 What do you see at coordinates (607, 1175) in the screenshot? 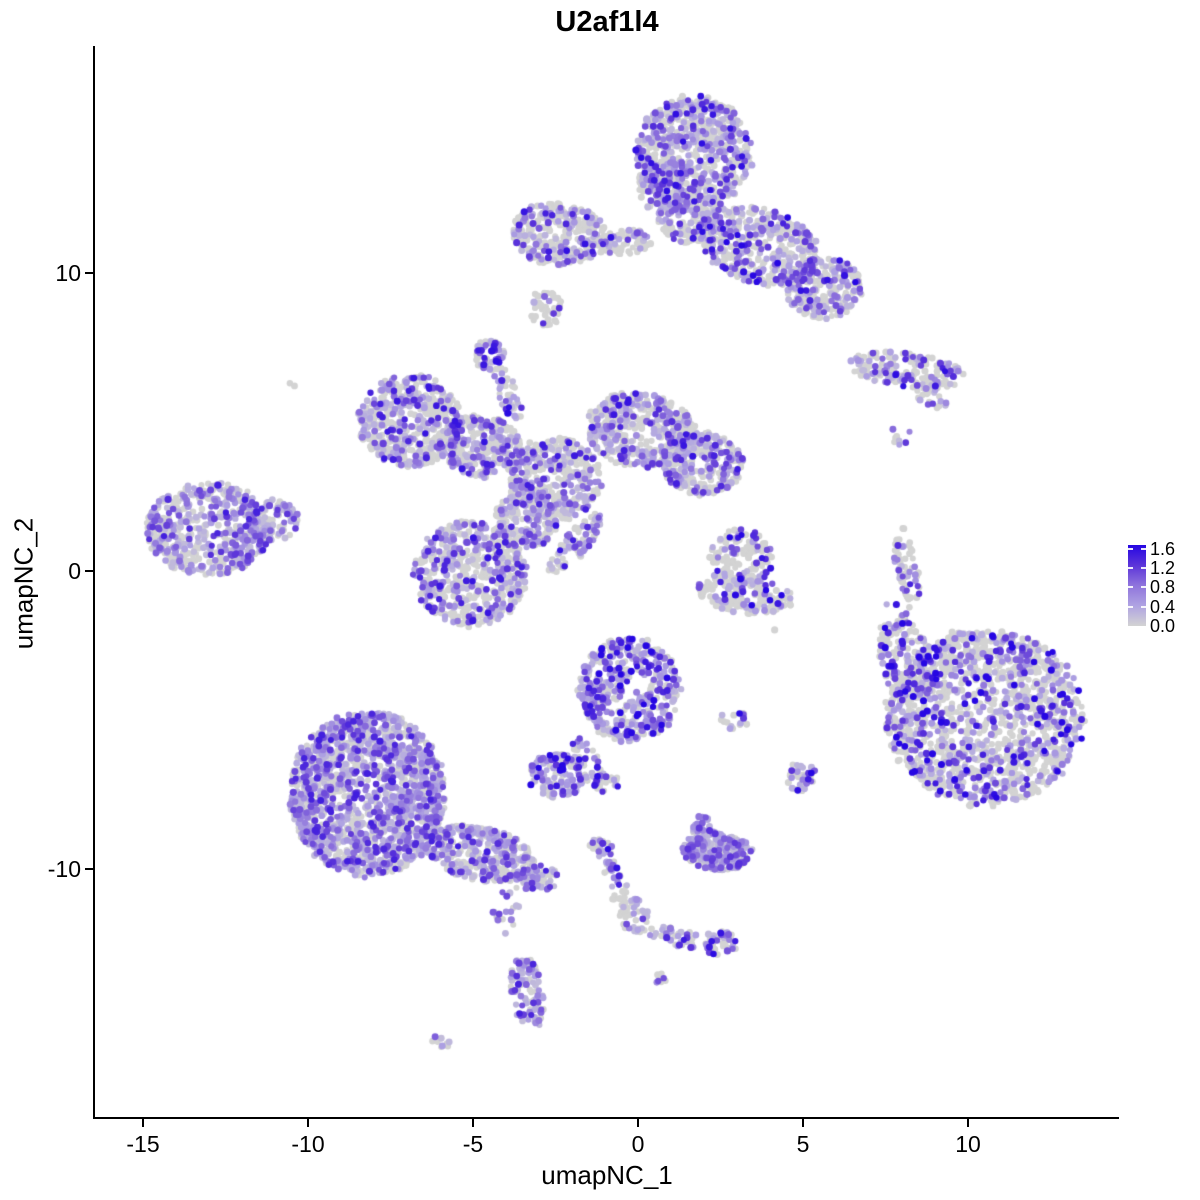
I see `x-axis-title: umapNC_1` at bounding box center [607, 1175].